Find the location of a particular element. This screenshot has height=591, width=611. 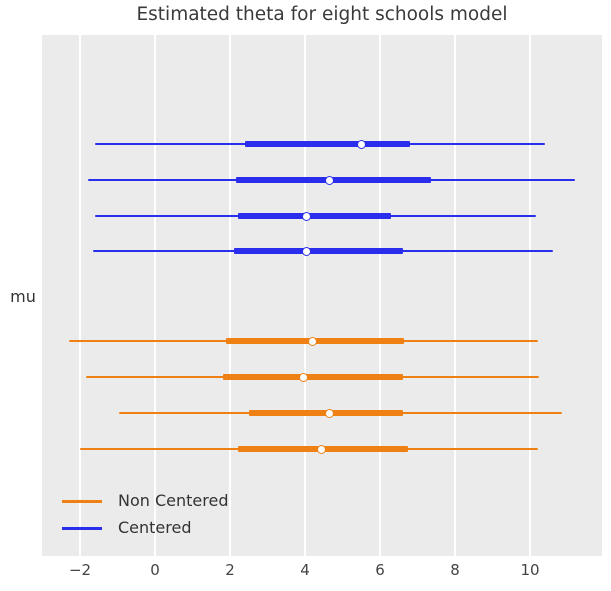

y-axis-label: mu is located at coordinates (23, 296).